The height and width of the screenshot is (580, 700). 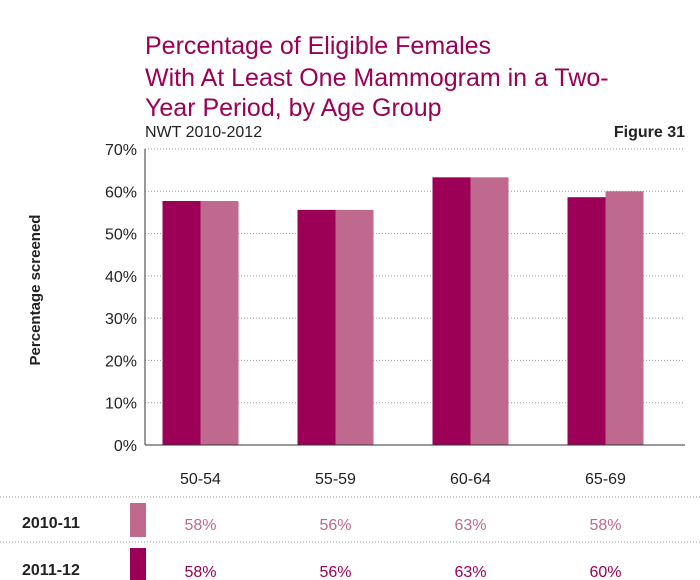 What do you see at coordinates (121, 361) in the screenshot?
I see `y-tick-label: 20%` at bounding box center [121, 361].